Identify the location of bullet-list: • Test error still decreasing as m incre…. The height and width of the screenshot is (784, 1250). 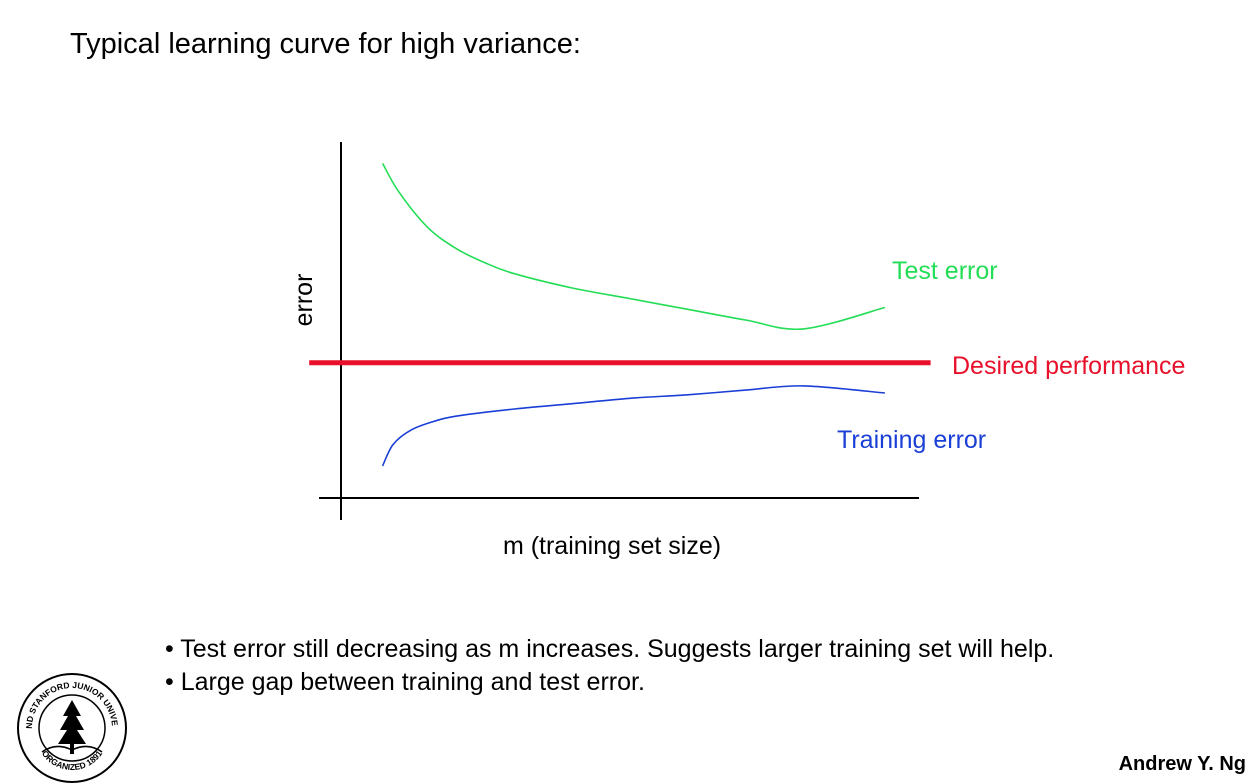
(625, 666).